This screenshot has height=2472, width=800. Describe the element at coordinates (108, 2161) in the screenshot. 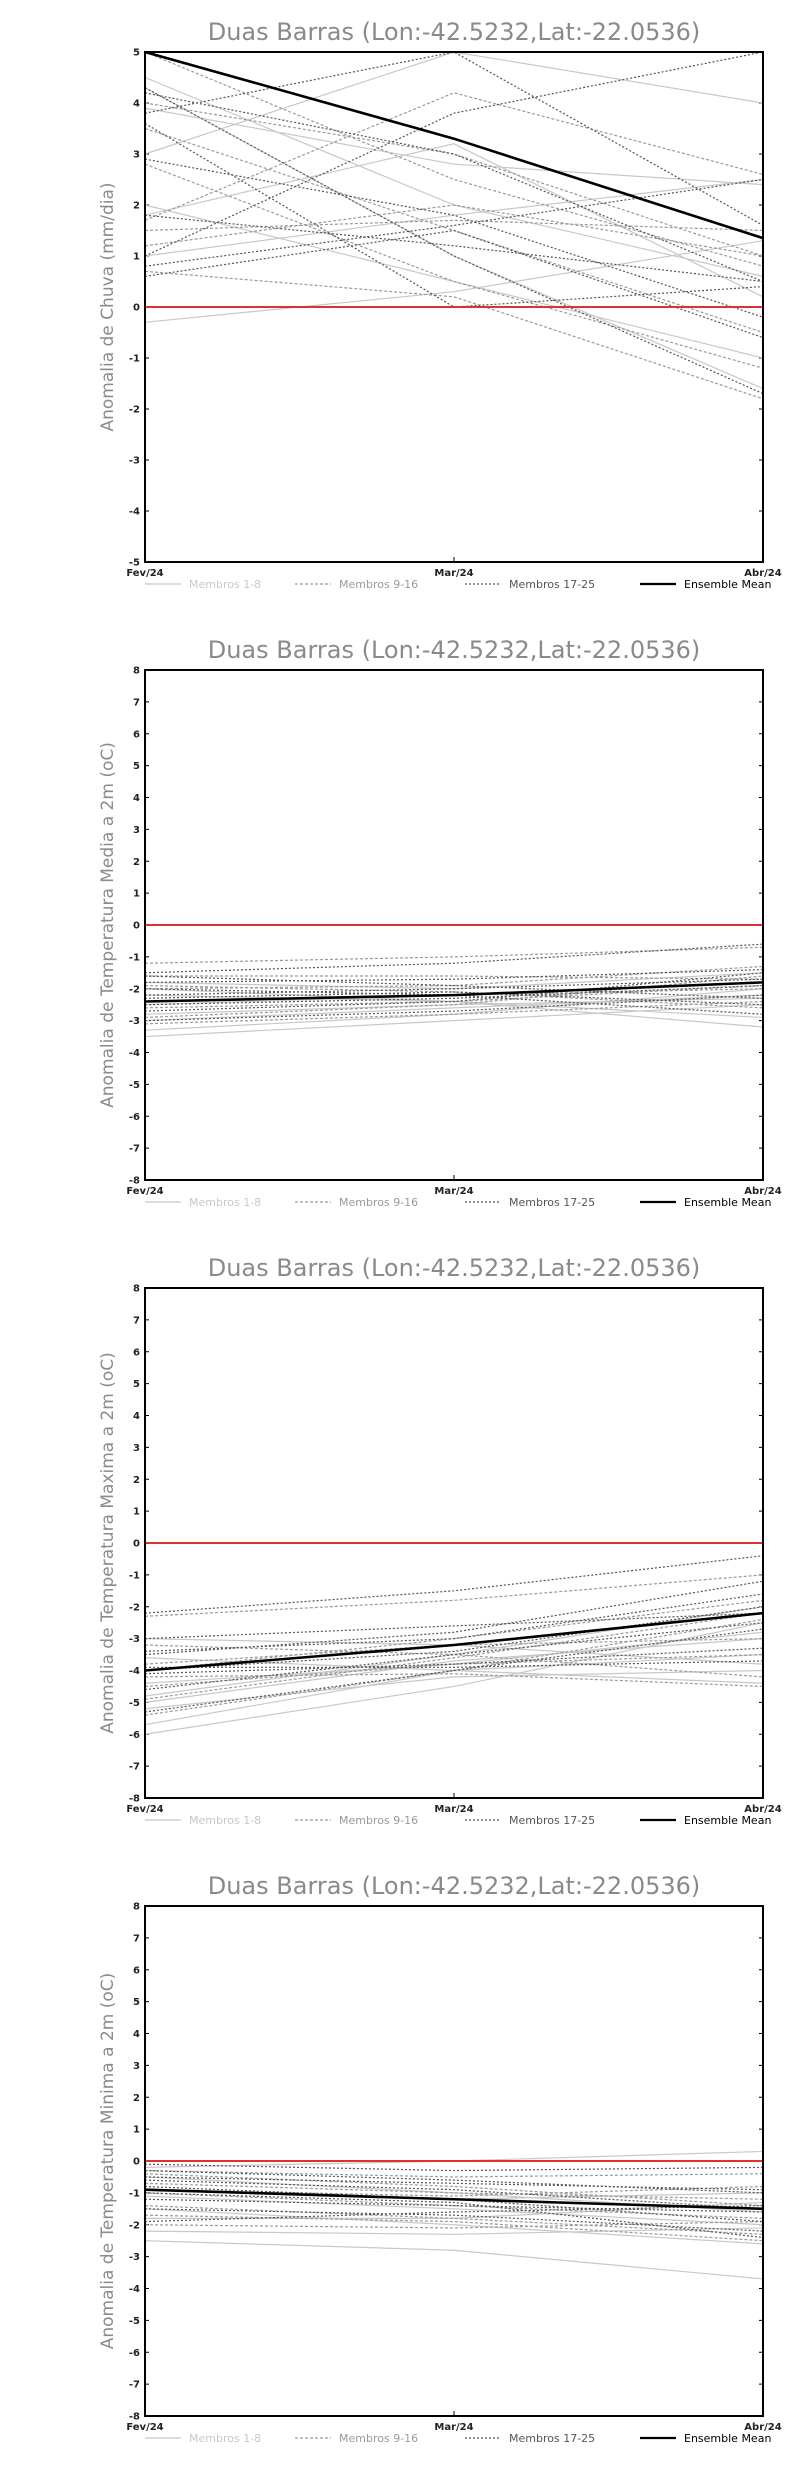

I see `y-axis-label: Anomalia de Temperatura Minima a 2m (oC)` at that location.